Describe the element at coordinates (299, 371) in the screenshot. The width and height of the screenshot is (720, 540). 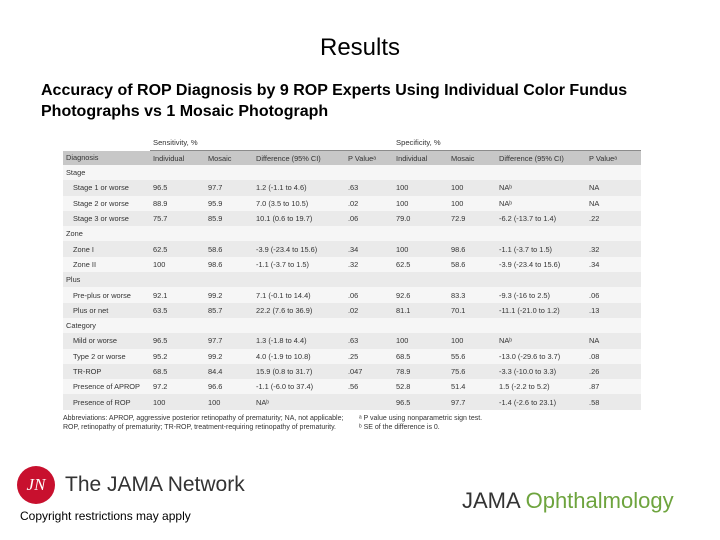
I see `table-cell: 15.9 (0.8 to 31.7)` at that location.